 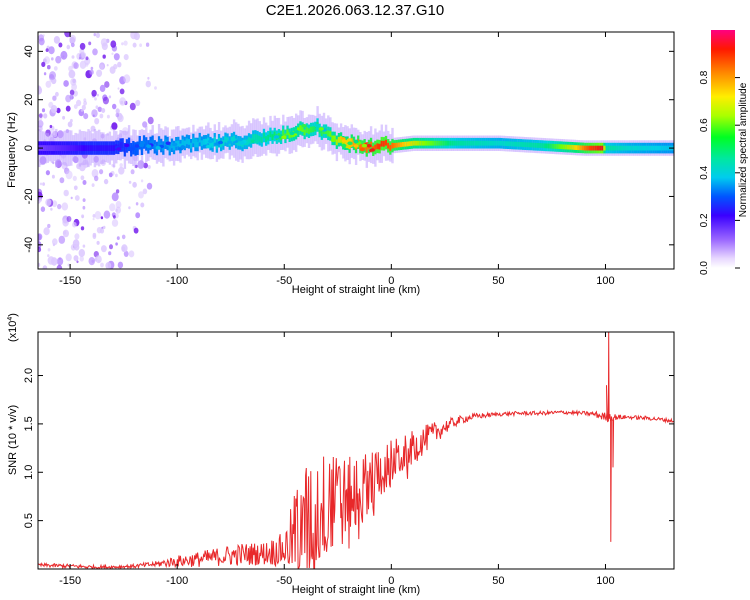 What do you see at coordinates (177, 281) in the screenshot?
I see `spectrogram-x-tick-label: -100` at bounding box center [177, 281].